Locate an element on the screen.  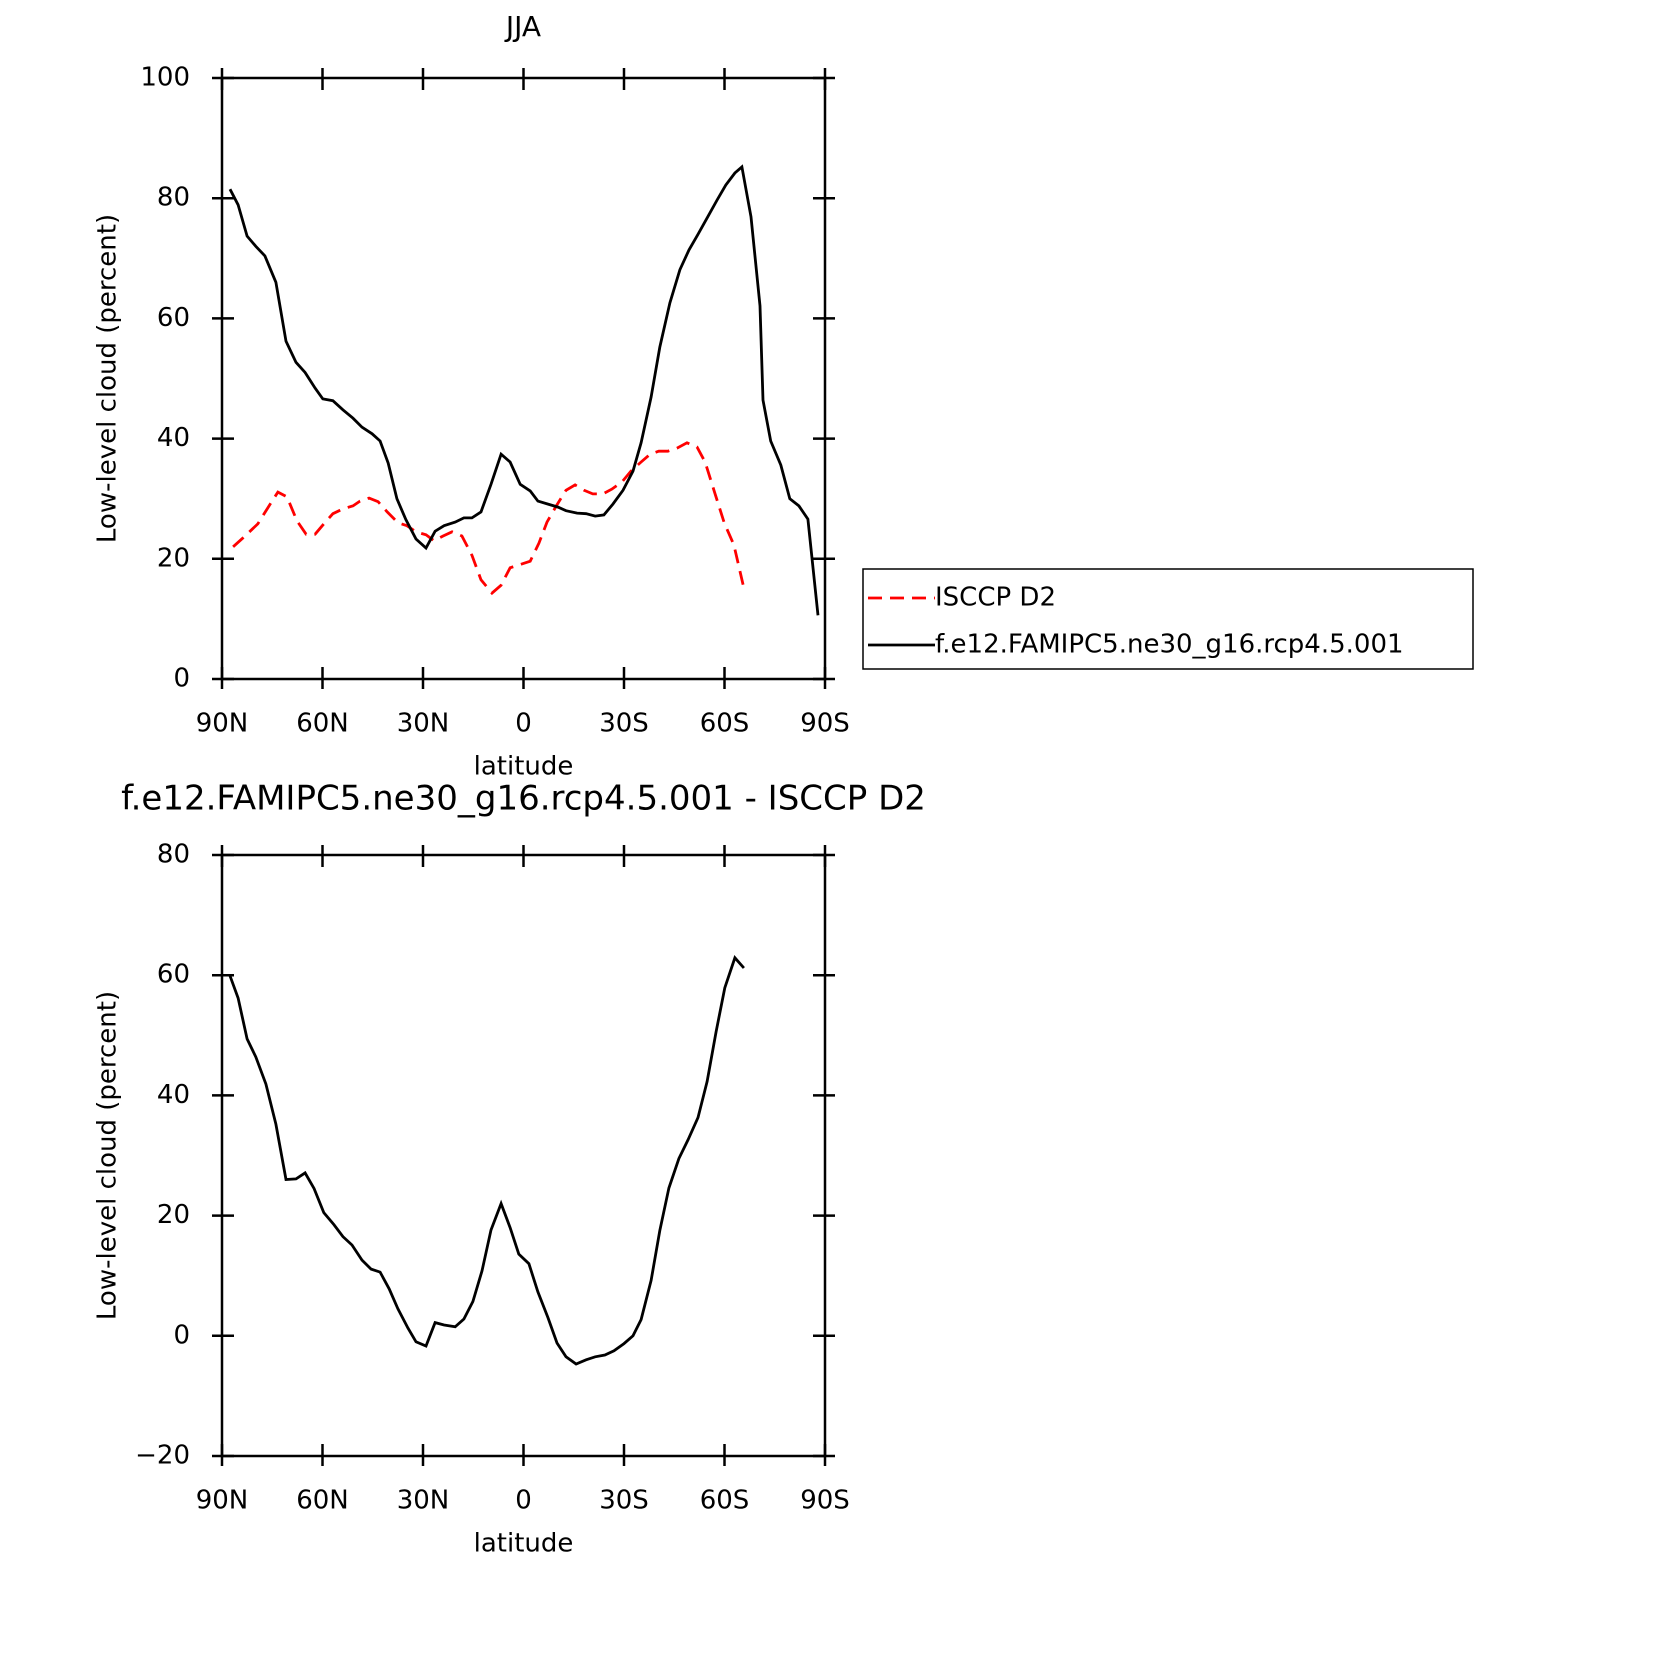
y-tick-label: 100 is located at coordinates (165, 78).